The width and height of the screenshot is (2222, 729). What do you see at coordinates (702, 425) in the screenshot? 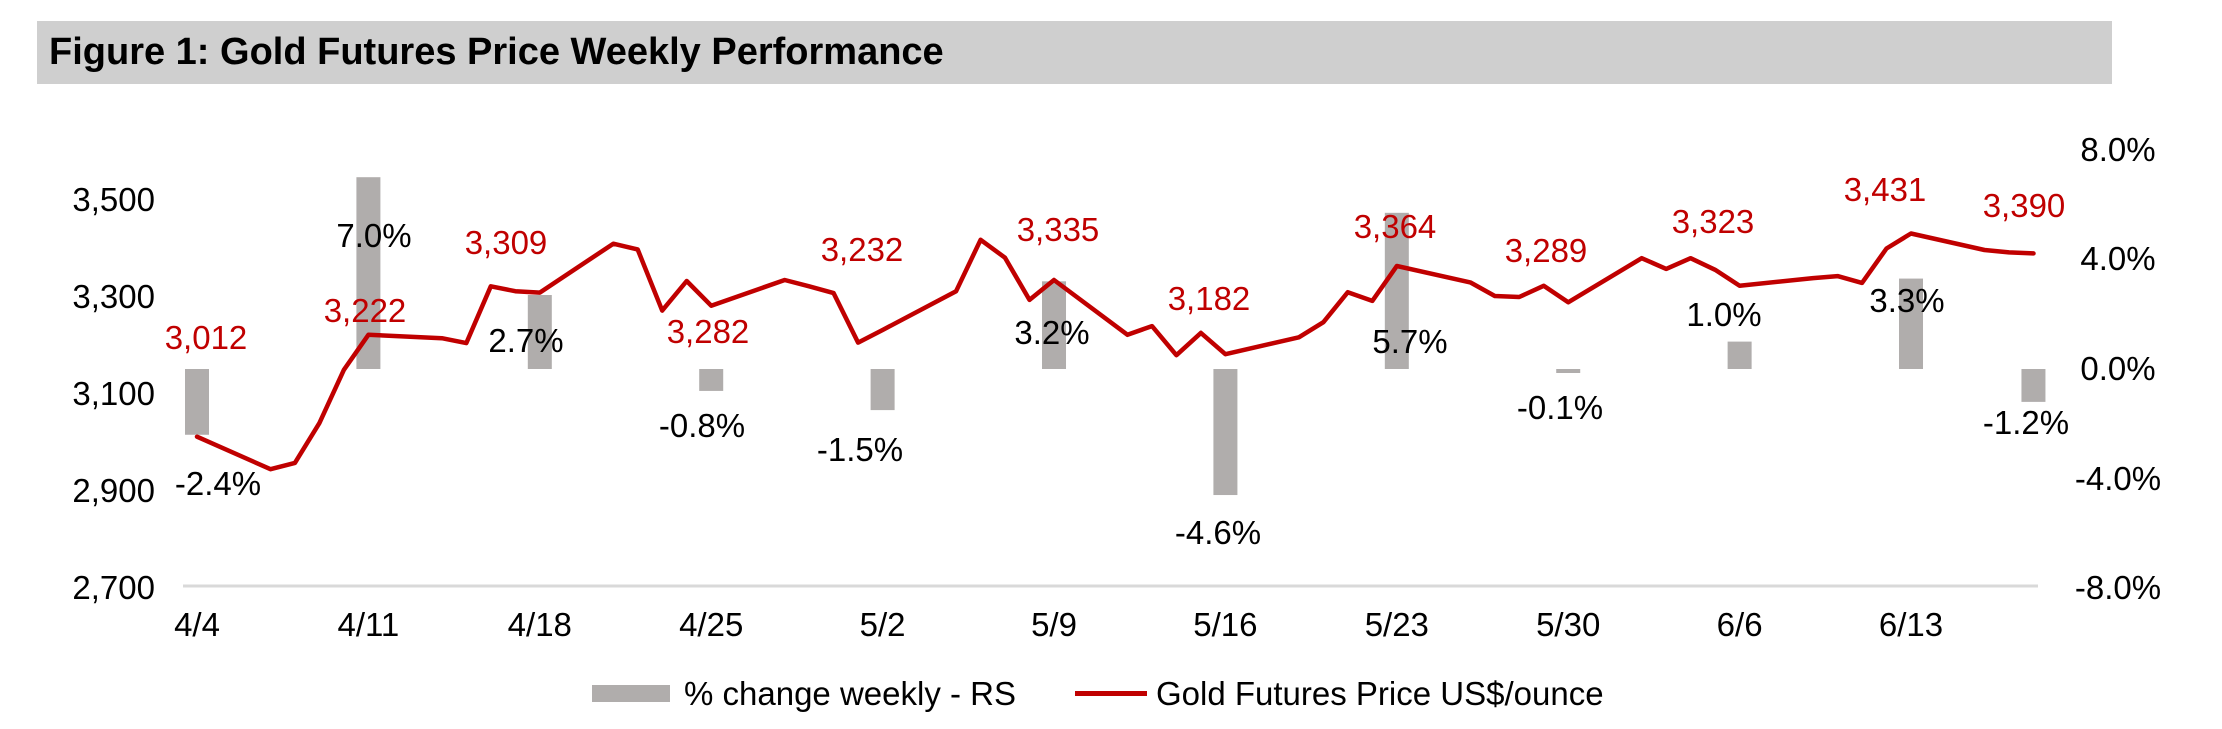
I see `pct-data-label: -0.8%` at bounding box center [702, 425].